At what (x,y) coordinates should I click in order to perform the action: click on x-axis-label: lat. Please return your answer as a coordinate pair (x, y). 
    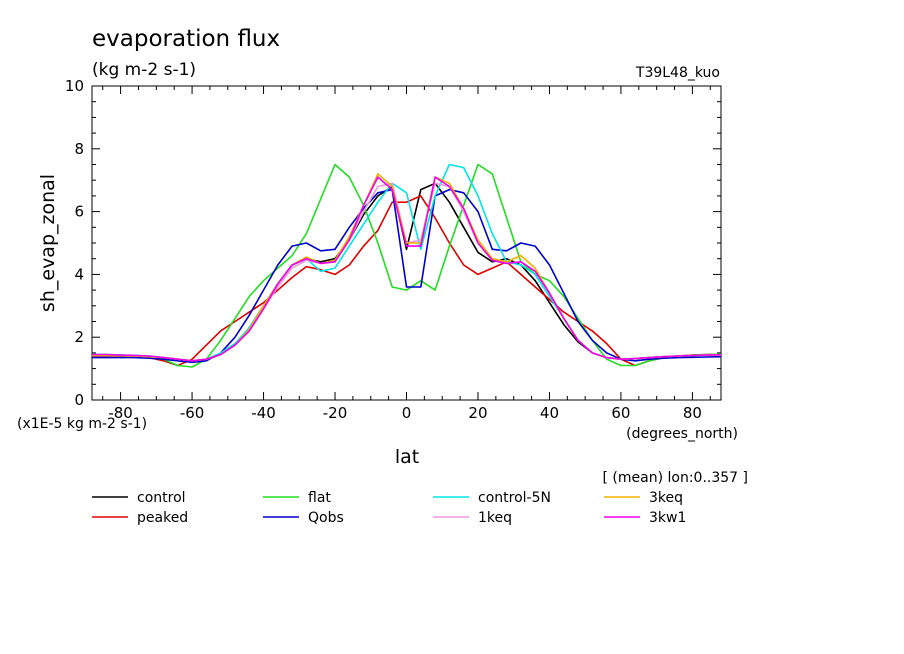
    Looking at the image, I should click on (407, 457).